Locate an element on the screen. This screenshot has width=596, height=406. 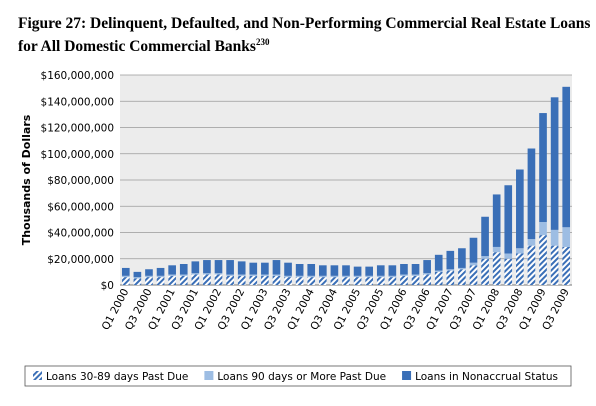
y-tick-label: $140,000,000 is located at coordinates (77, 102).